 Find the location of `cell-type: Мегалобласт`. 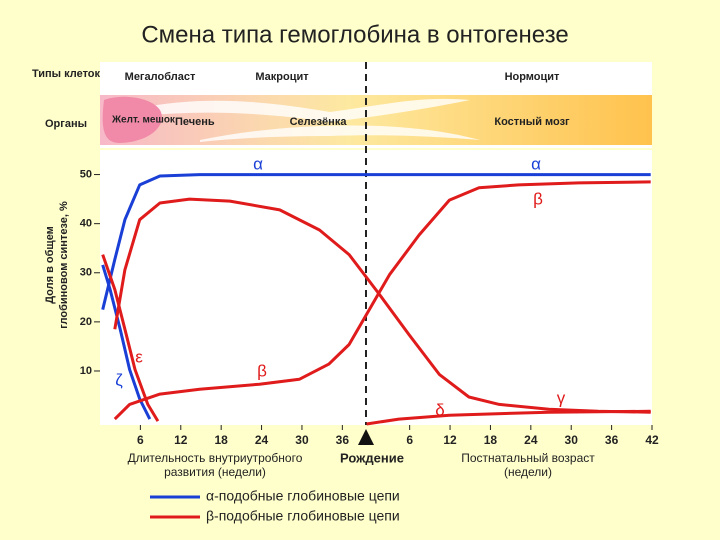

cell-type: Мегалобласт is located at coordinates (160, 77).